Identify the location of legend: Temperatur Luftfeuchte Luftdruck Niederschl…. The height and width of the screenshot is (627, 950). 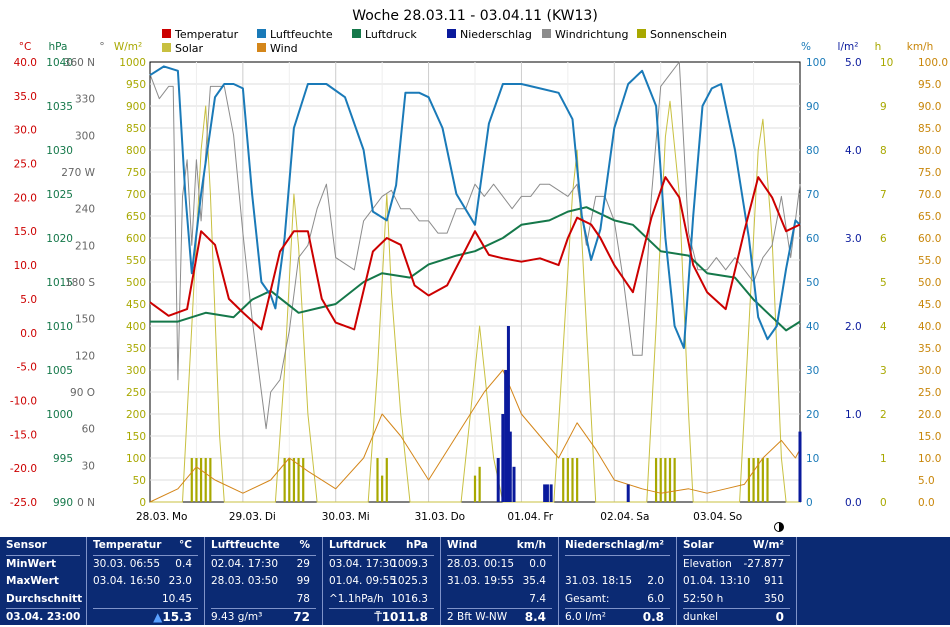
(444, 41).